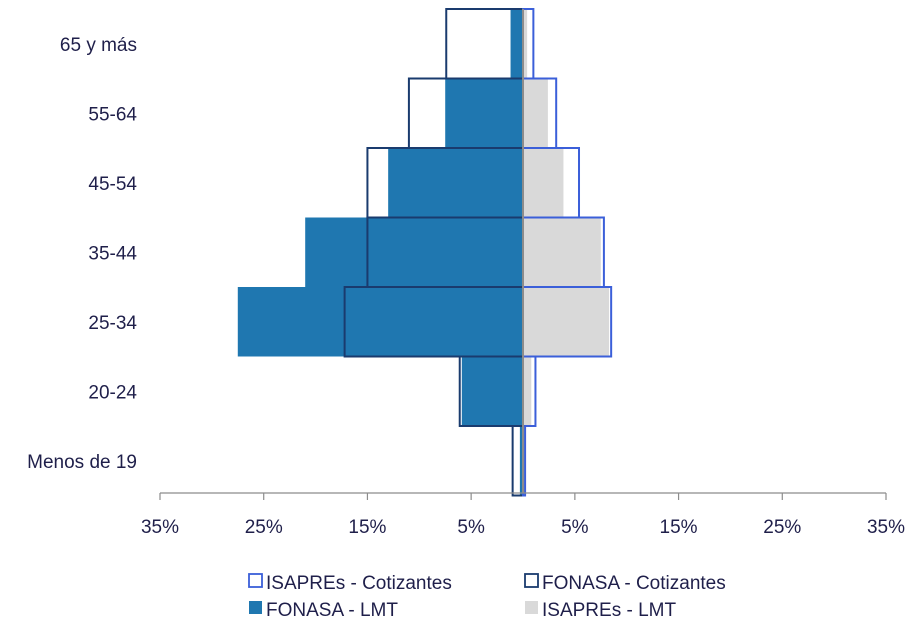 Image resolution: width=912 pixels, height=630 pixels. I want to click on category-label-menos-de-19: Menos de 19, so click(82, 462).